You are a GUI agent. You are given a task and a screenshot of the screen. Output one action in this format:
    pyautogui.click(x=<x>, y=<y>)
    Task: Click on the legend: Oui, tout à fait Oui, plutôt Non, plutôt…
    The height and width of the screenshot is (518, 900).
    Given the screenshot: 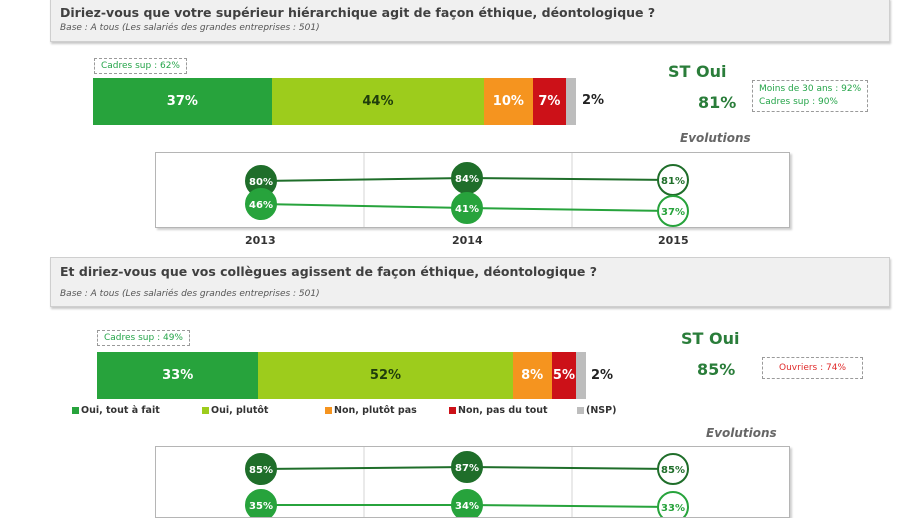 What is the action you would take?
    pyautogui.click(x=344, y=410)
    